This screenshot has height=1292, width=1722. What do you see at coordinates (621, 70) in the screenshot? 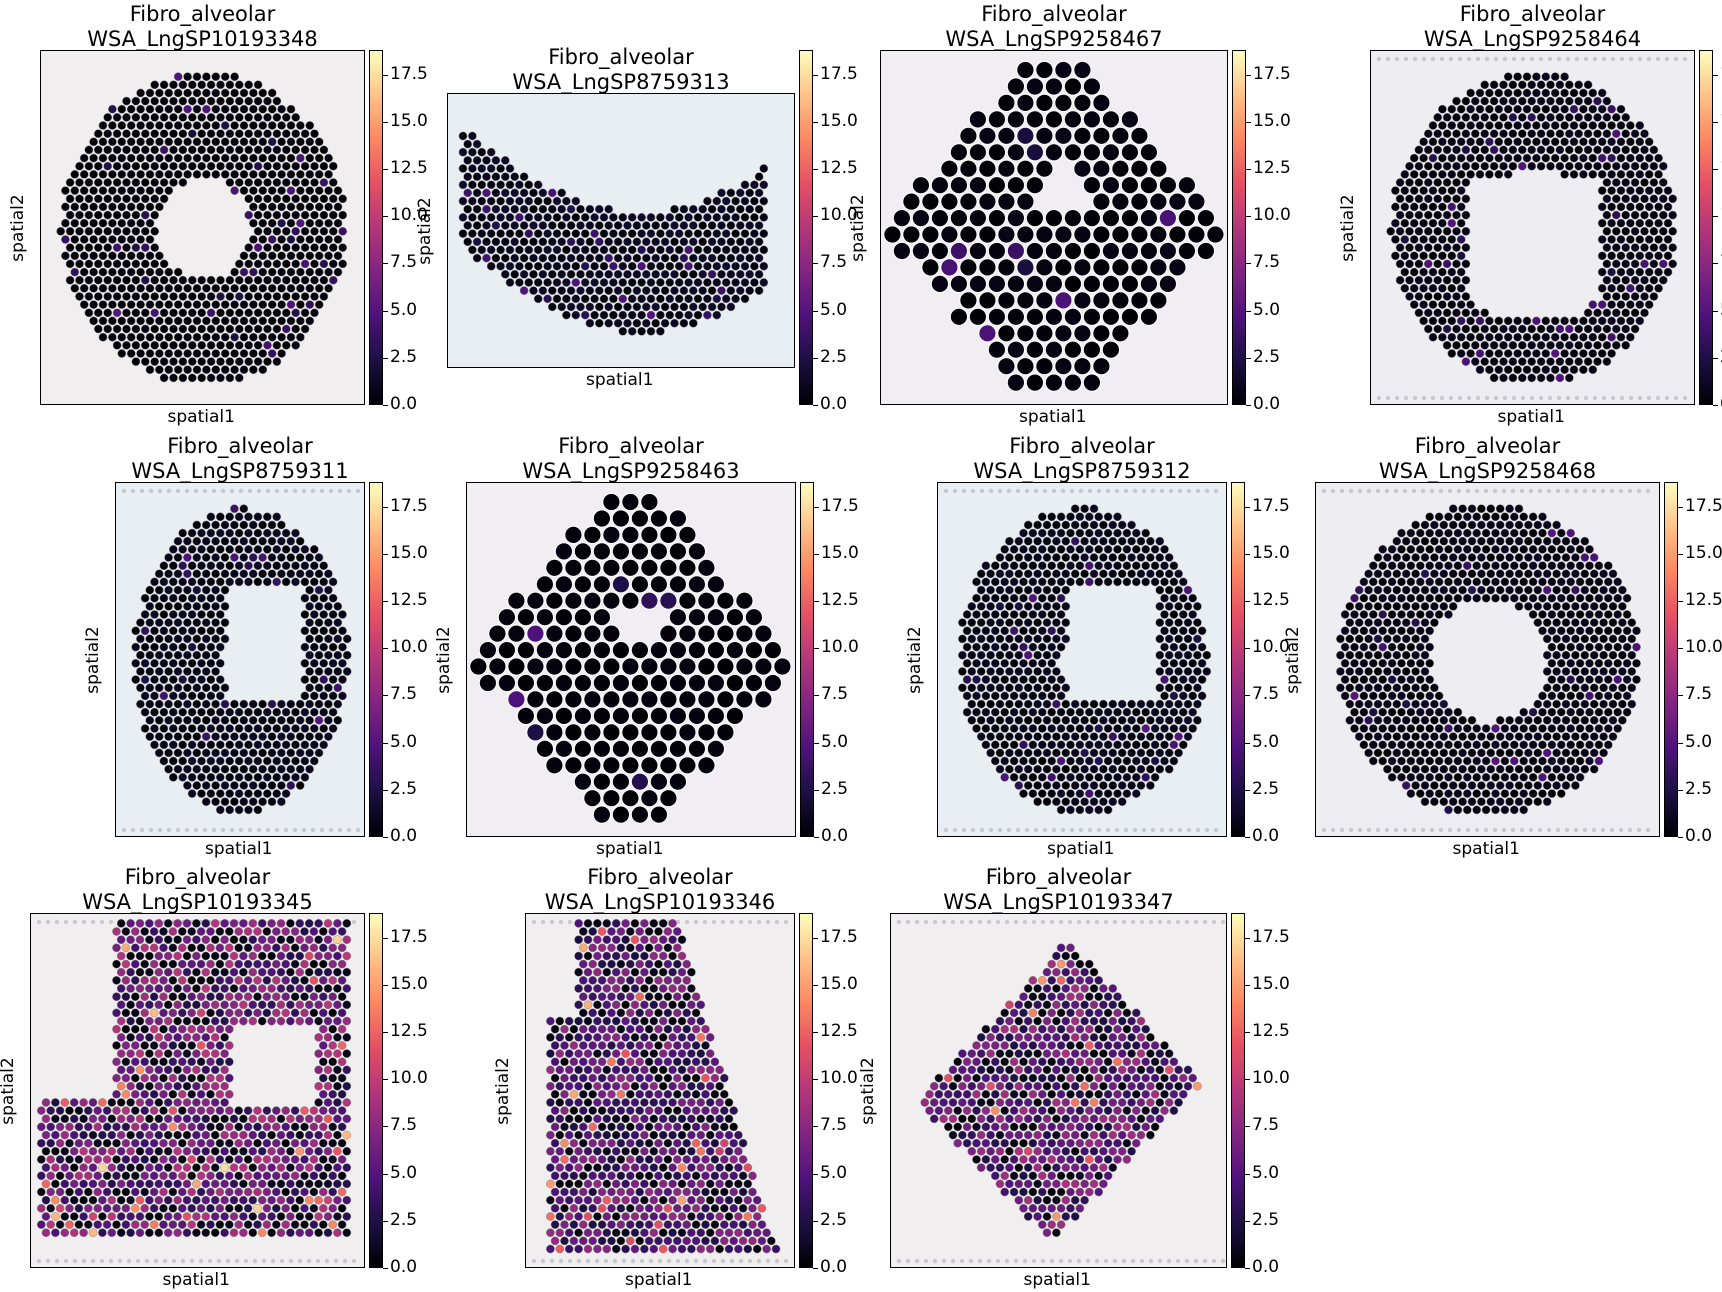
I see `panel-title: Fibro_alveolar WSA_LngSP8759313` at bounding box center [621, 70].